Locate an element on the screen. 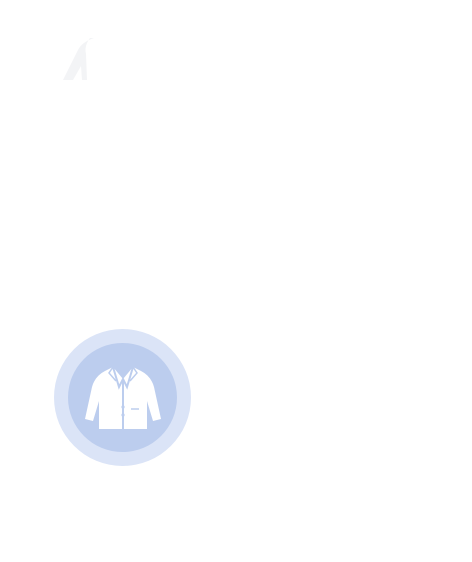  logo-fragment-icon is located at coordinates (78, 59).